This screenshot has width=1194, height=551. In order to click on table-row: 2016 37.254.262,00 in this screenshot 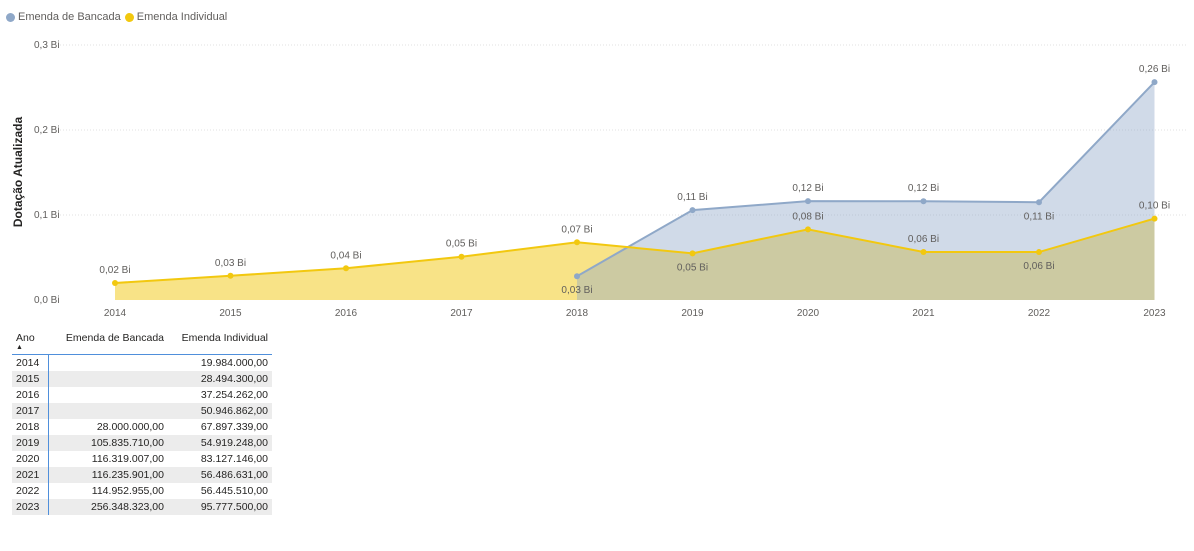, I will do `click(142, 395)`.